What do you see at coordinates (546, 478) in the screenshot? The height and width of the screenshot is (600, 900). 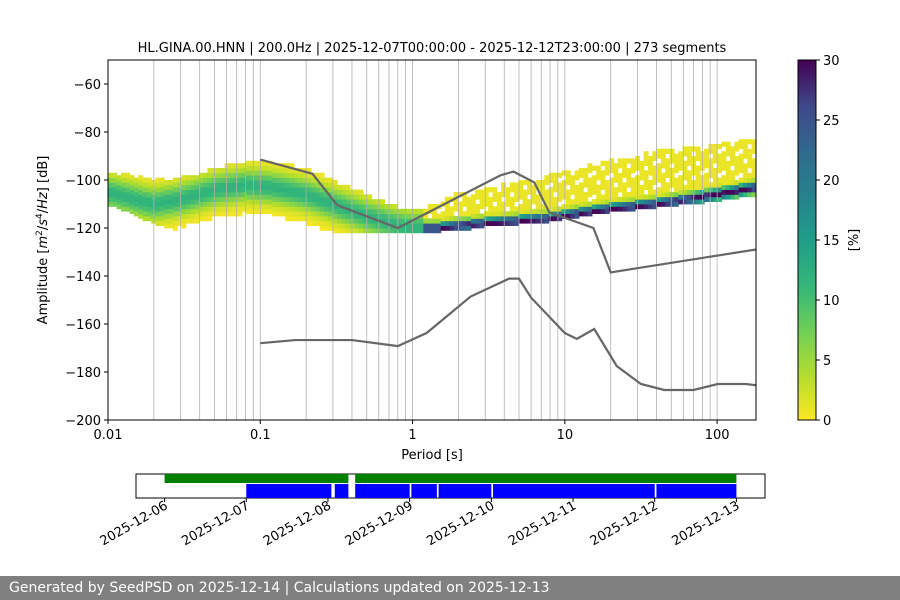 I see `availability-bar` at bounding box center [546, 478].